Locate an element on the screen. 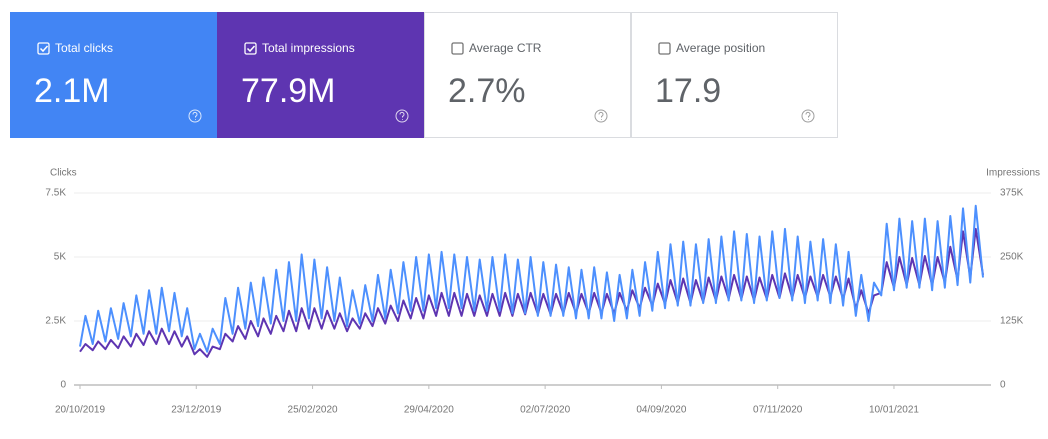  y-tick-label: 2.5K is located at coordinates (55, 321).